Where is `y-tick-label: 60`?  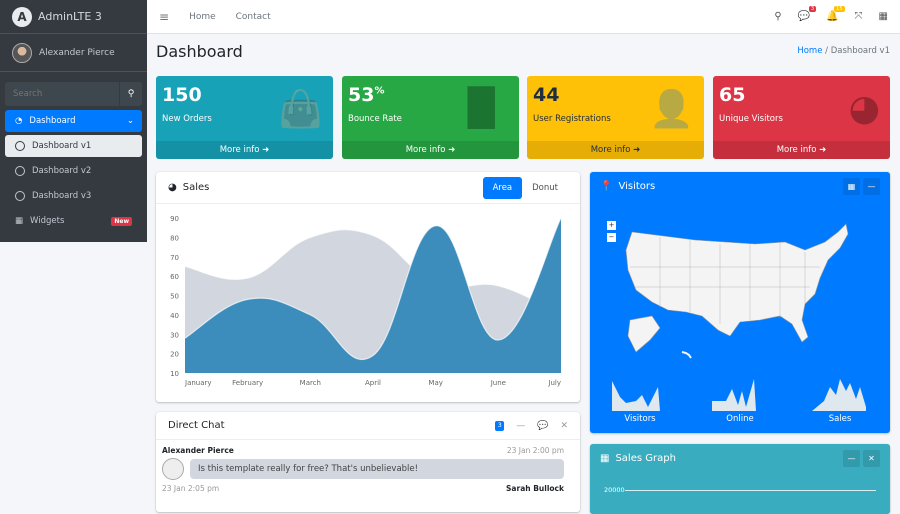
y-tick-label: 60 is located at coordinates (174, 277).